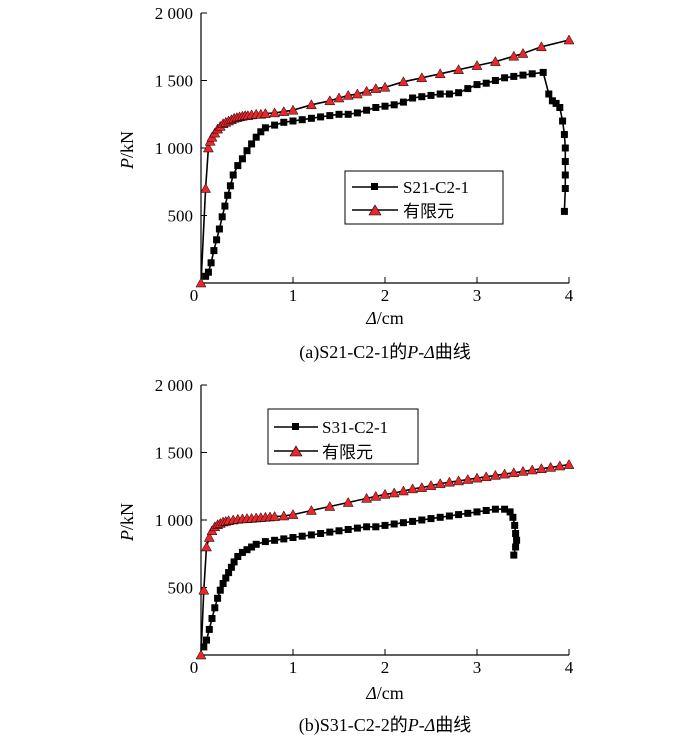 Image resolution: width=700 pixels, height=738 pixels. I want to click on x-tick-label: 2, so click(385, 295).